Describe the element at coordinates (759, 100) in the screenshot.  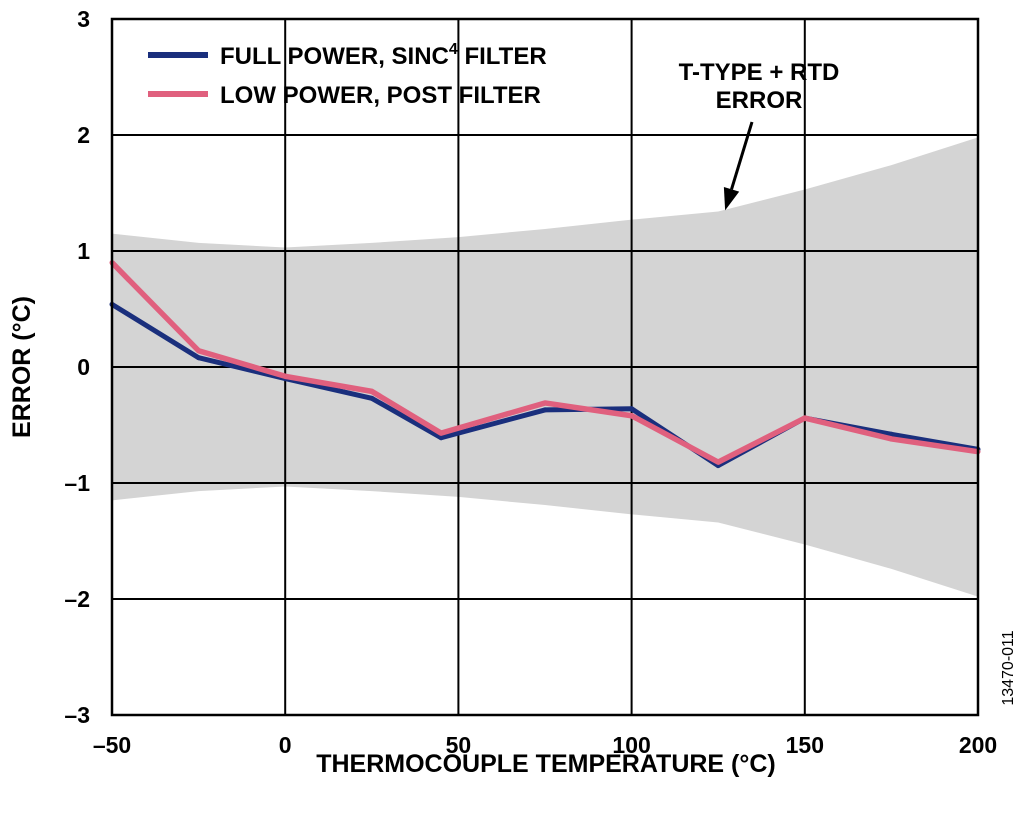
I see `annotation-line-2: ERROR` at that location.